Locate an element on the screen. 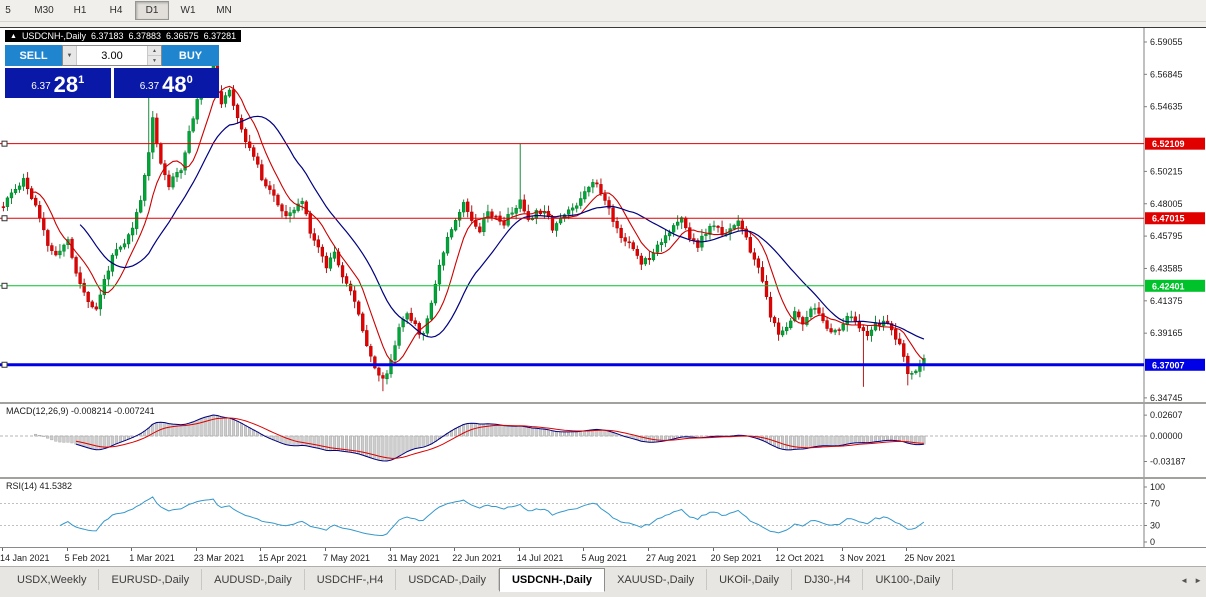 The height and width of the screenshot is (597, 1206). rsi-panel: 100 70 30 0 is located at coordinates (603, 513).